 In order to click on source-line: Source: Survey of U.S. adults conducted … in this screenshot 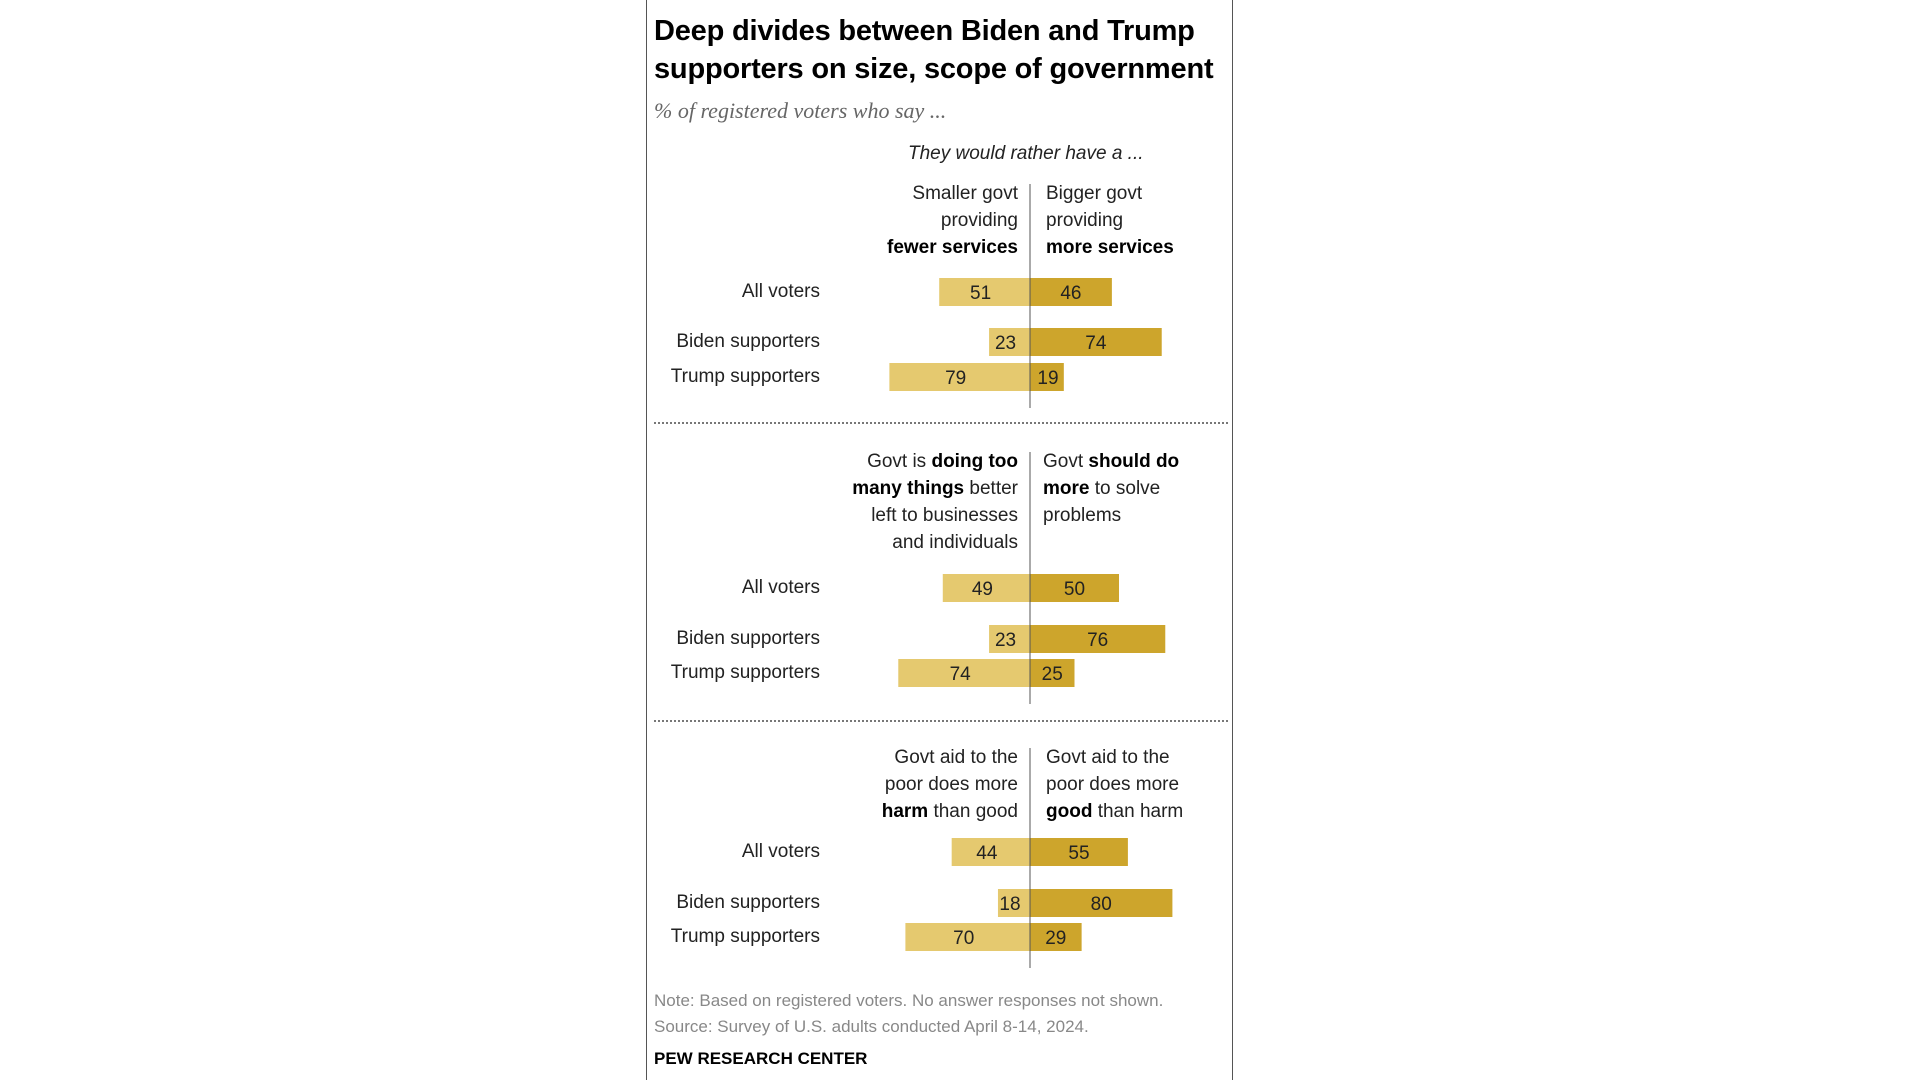, I will do `click(871, 1026)`.